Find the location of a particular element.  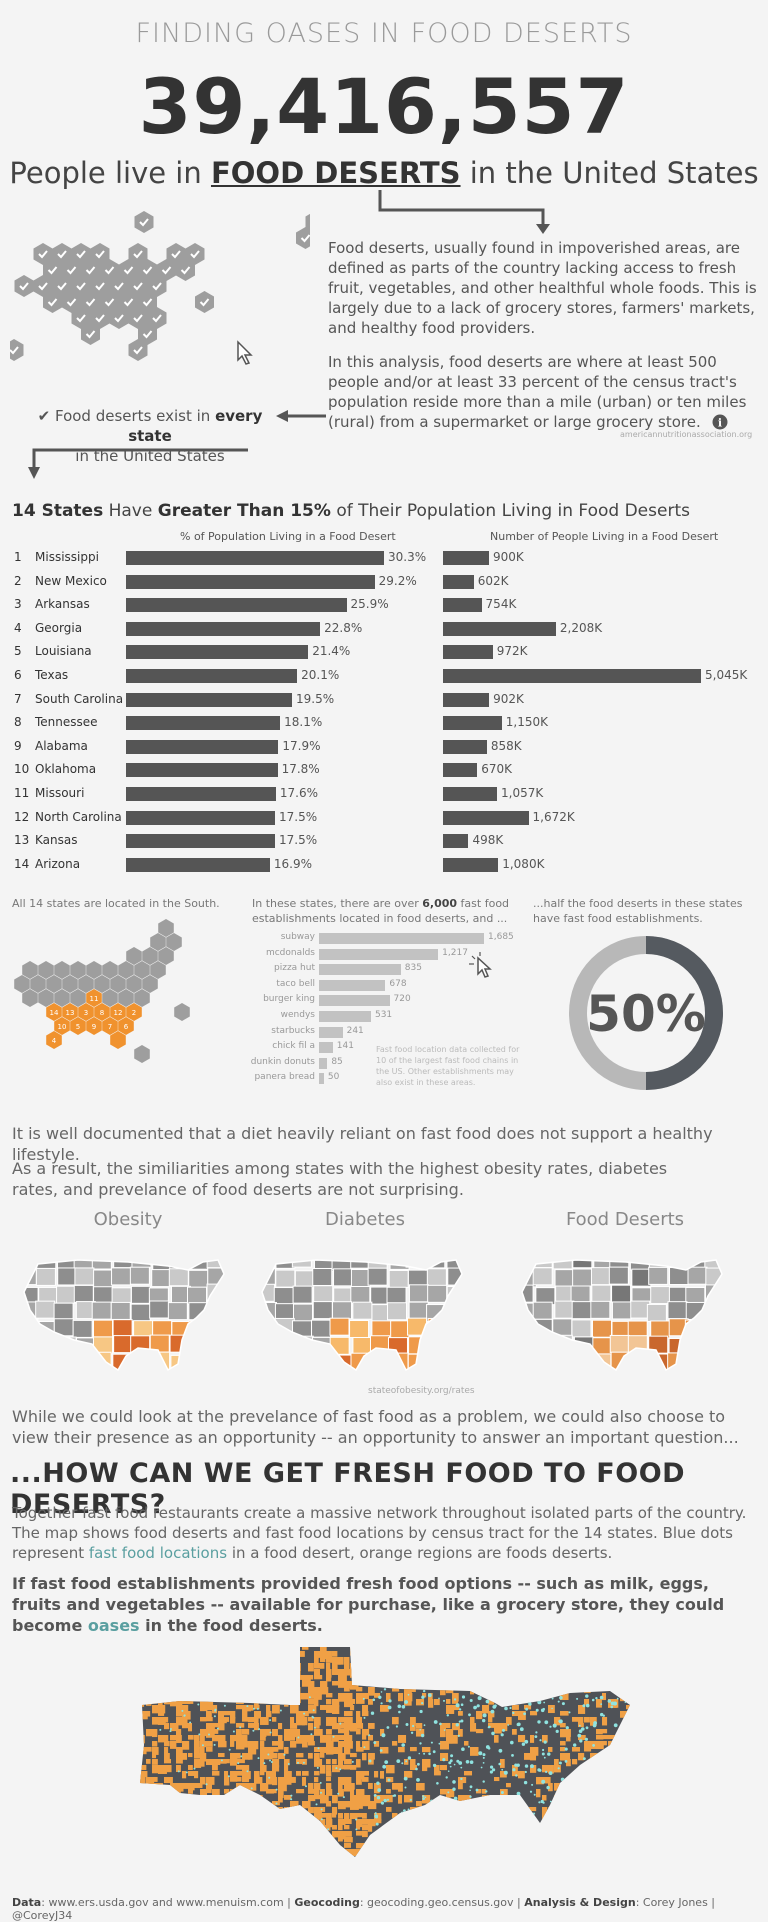

state-rank: 7 is located at coordinates (18, 698).